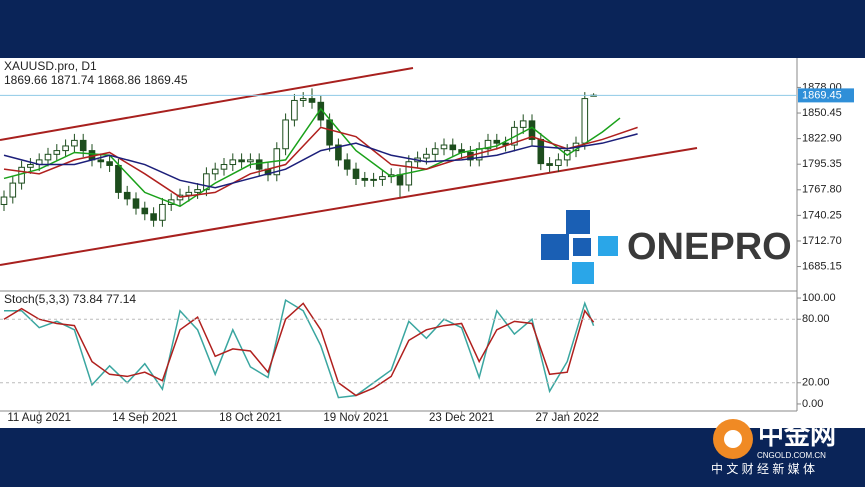  I want to click on onepro-logo: ONEPRO, so click(666, 247).